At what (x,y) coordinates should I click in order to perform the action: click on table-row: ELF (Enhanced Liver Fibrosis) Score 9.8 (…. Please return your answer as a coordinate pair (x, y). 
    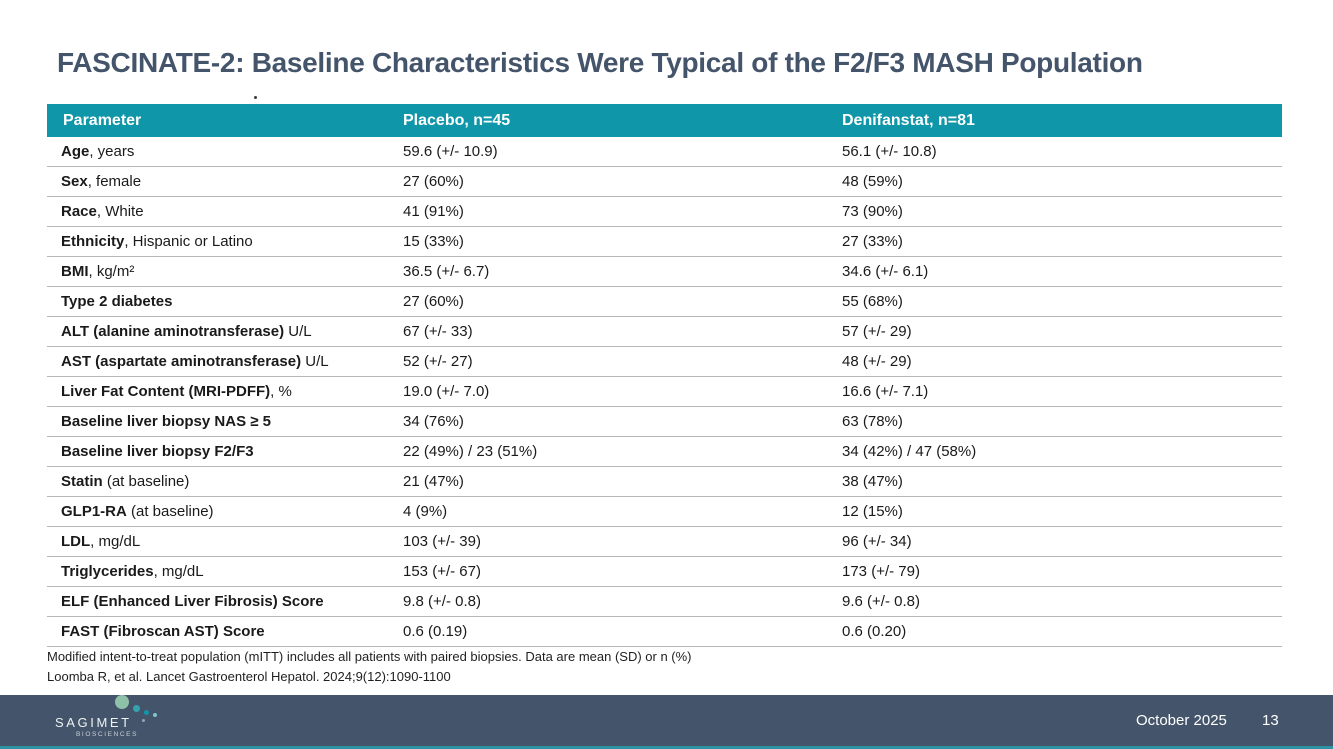
    Looking at the image, I should click on (664, 602).